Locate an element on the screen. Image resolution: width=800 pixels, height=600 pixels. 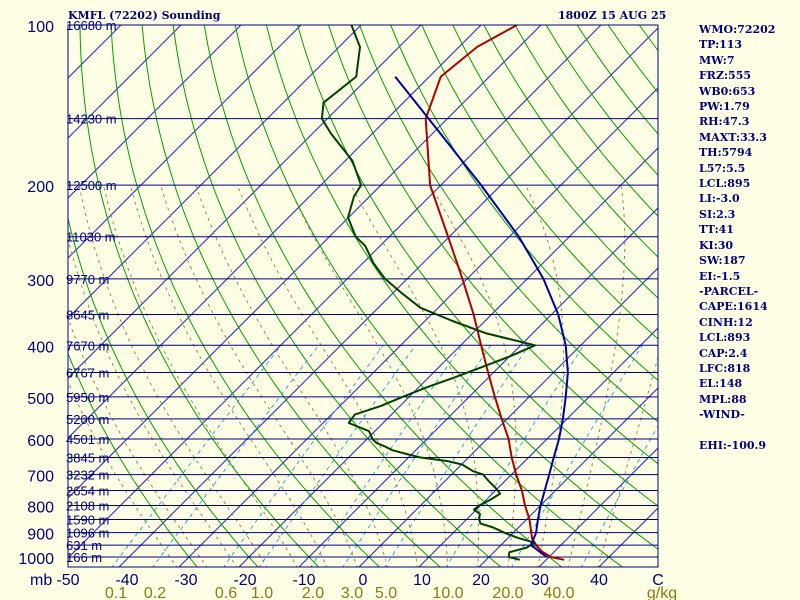
temperature-tick-label: C is located at coordinates (658, 580).